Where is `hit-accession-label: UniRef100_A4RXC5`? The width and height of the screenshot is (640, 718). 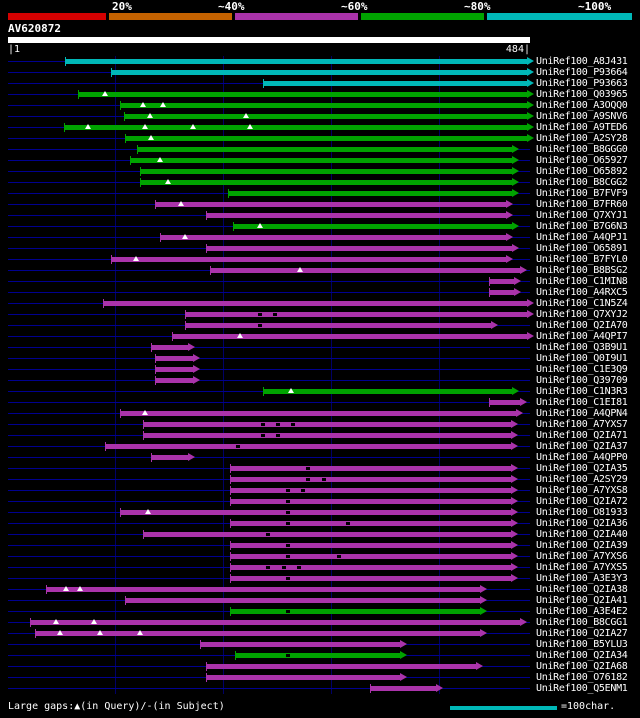 hit-accession-label: UniRef100_A4RXC5 is located at coordinates (582, 292).